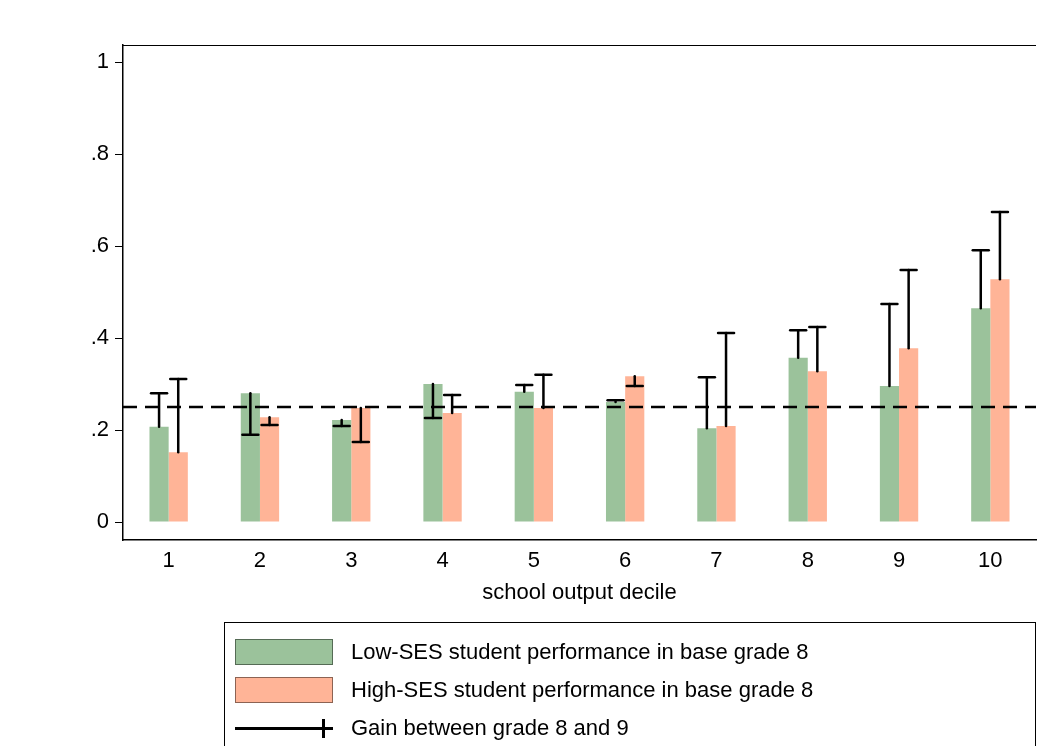 The height and width of the screenshot is (746, 1038). What do you see at coordinates (260, 560) in the screenshot?
I see `x-tick-label: 2` at bounding box center [260, 560].